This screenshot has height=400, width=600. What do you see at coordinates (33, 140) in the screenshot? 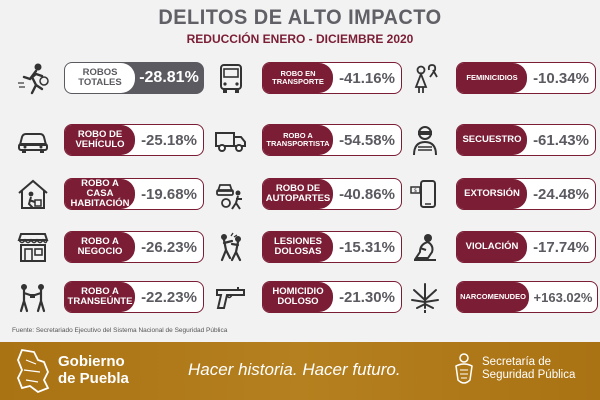
I see `car-icon` at bounding box center [33, 140].